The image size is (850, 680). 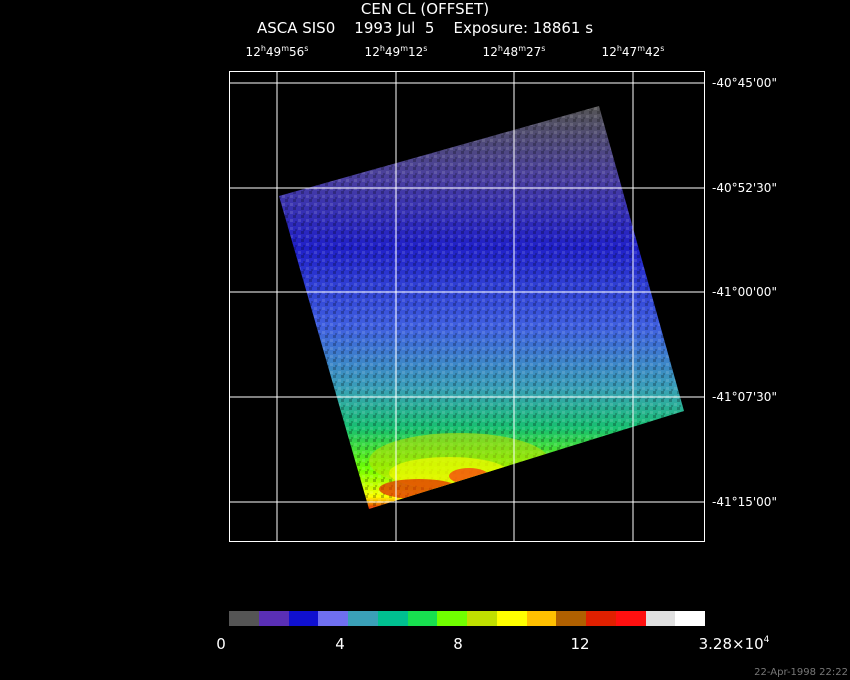 I want to click on colorbar, so click(x=467, y=618).